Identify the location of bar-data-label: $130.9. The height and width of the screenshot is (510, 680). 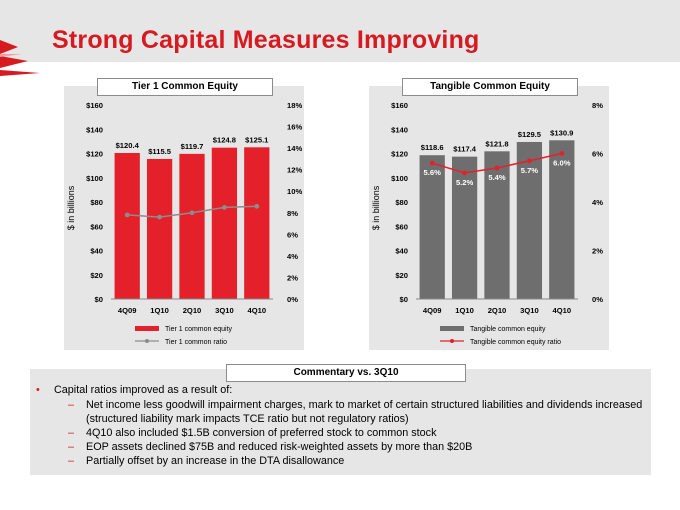
(561, 132).